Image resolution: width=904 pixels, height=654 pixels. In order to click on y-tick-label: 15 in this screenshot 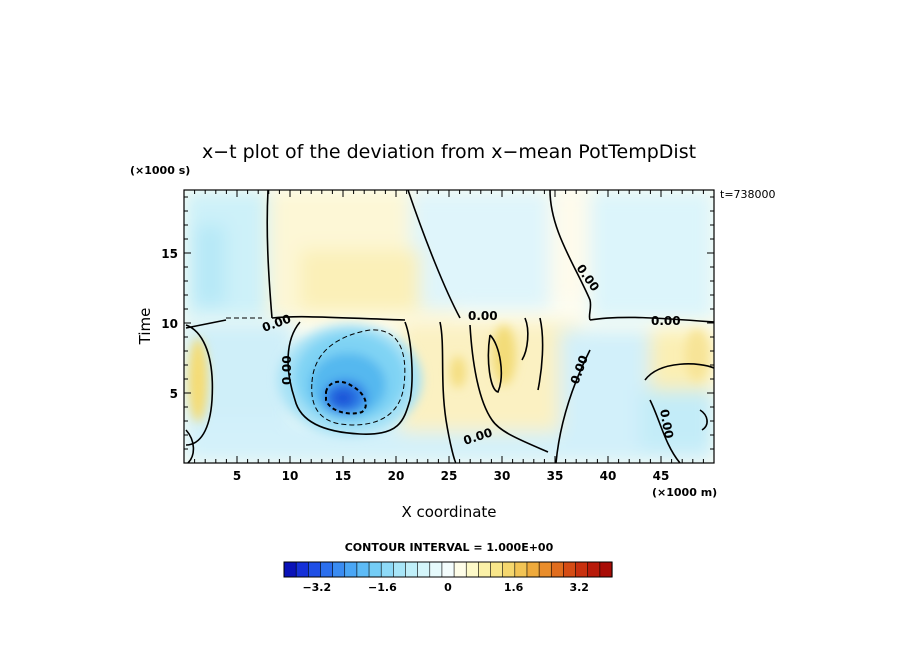, I will do `click(169, 254)`.